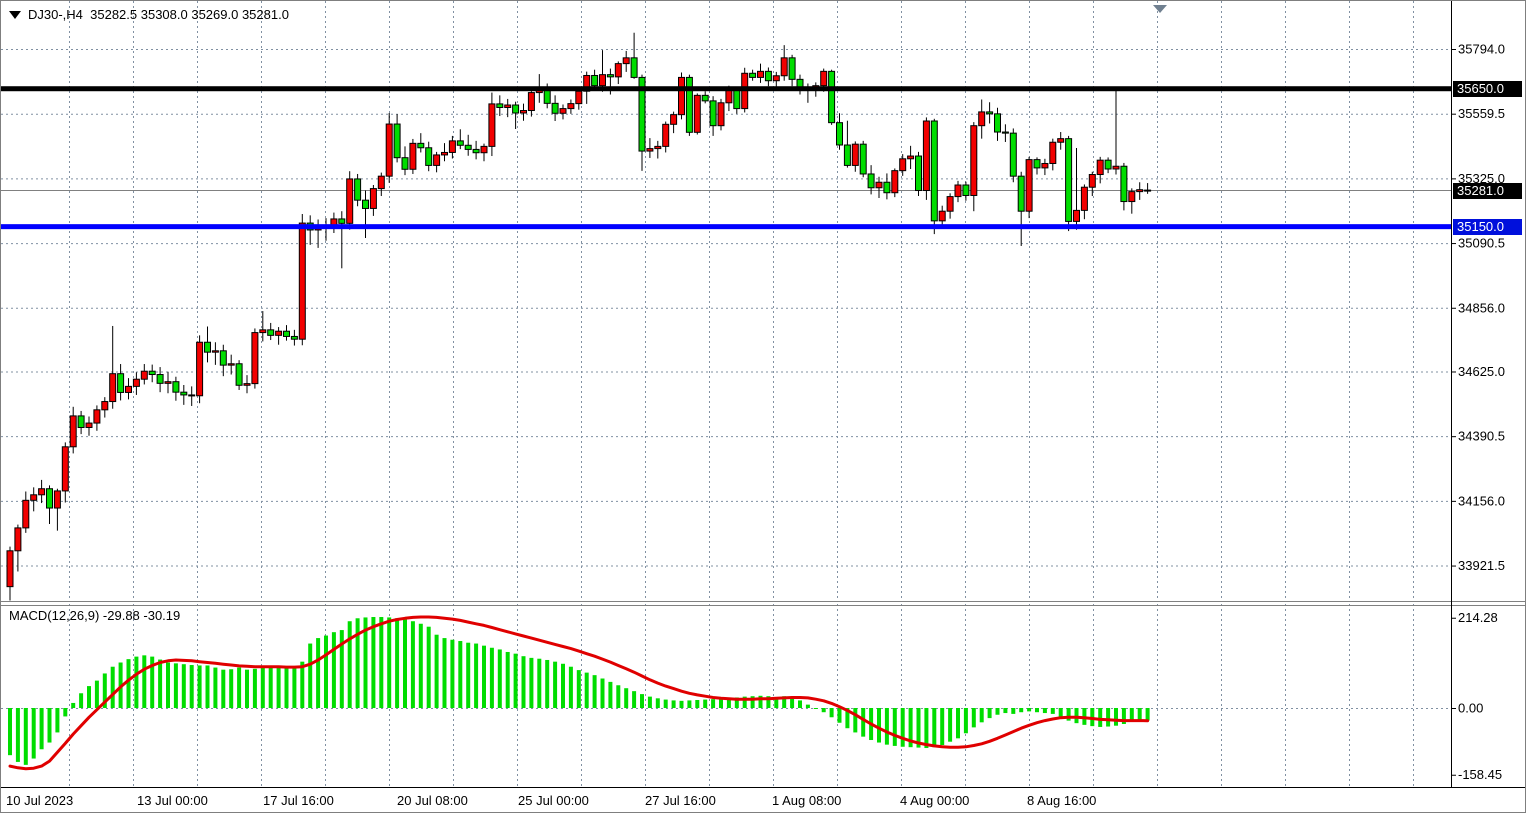  Describe the element at coordinates (1160, 9) in the screenshot. I see `chart-shift-marker-icon` at that location.